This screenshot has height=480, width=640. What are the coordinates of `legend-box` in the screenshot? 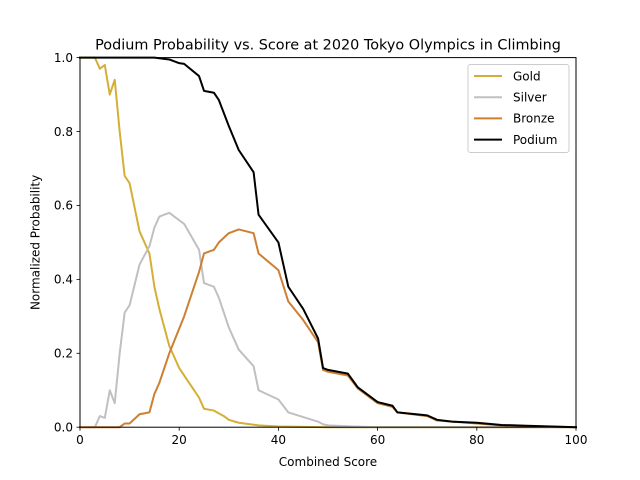 It's located at (518, 108).